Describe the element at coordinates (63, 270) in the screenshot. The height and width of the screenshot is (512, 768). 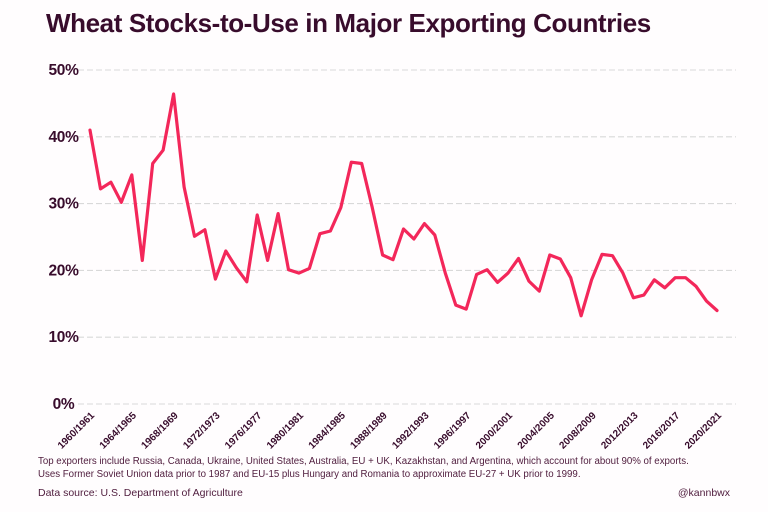
I see `y-tick-label-20: 20%` at that location.